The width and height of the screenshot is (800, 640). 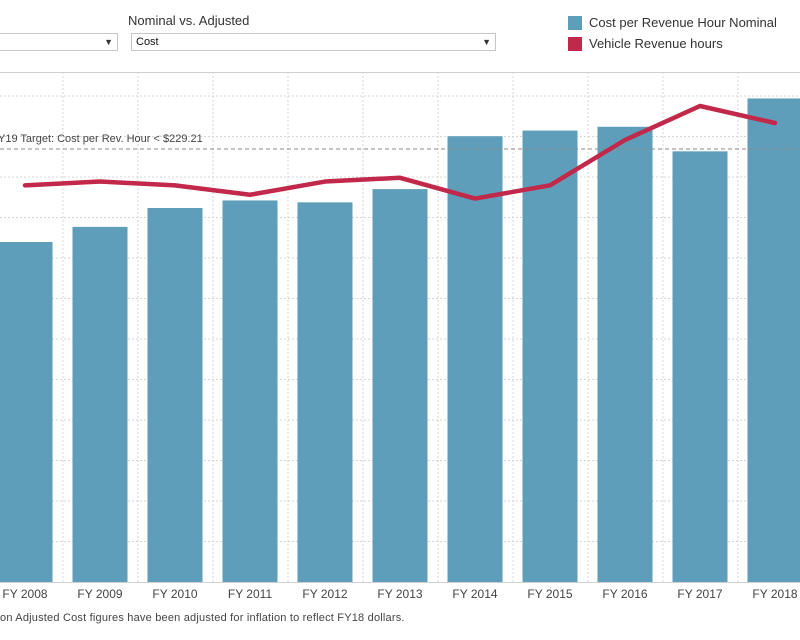 I want to click on legend-label-cost: Cost per Revenue Hour Nominal, so click(x=683, y=22).